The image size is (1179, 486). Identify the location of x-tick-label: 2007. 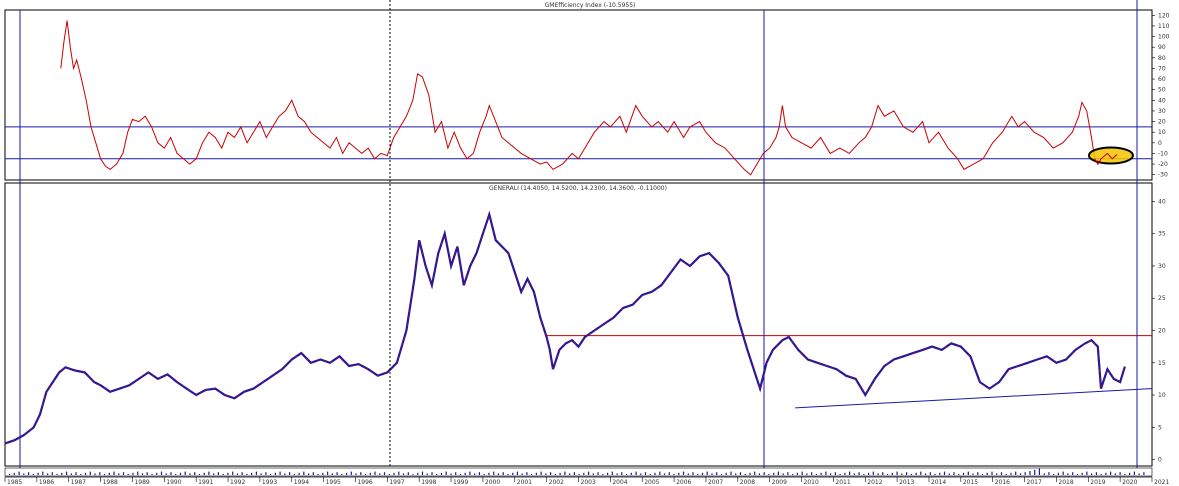
(715, 482).